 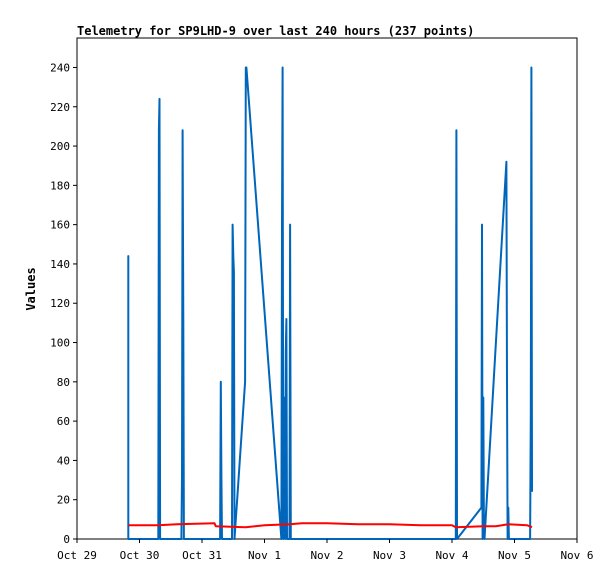 What do you see at coordinates (202, 555) in the screenshot?
I see `x-tick-label: Oct 31` at bounding box center [202, 555].